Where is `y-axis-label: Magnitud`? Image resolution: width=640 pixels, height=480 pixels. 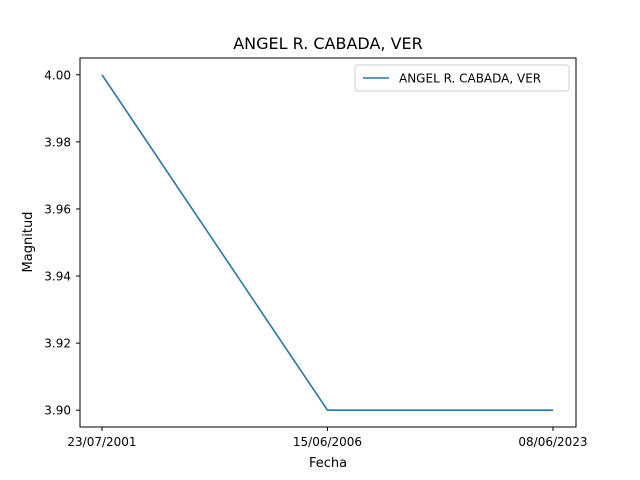 y-axis-label: Magnitud is located at coordinates (28, 242).